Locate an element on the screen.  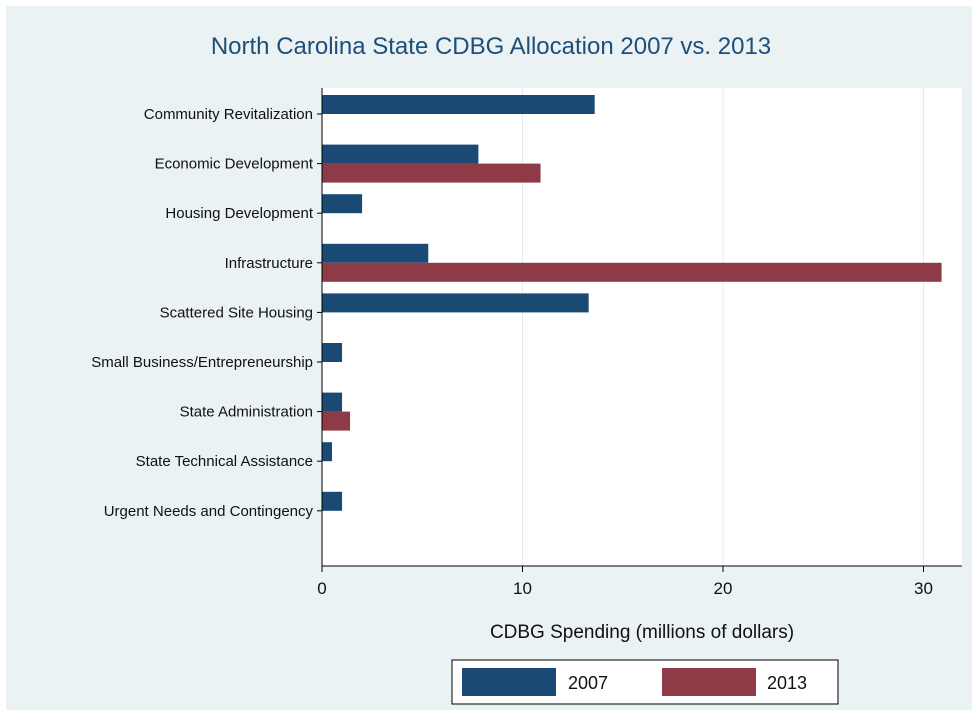
x-tick-label: 10 is located at coordinates (522, 588).